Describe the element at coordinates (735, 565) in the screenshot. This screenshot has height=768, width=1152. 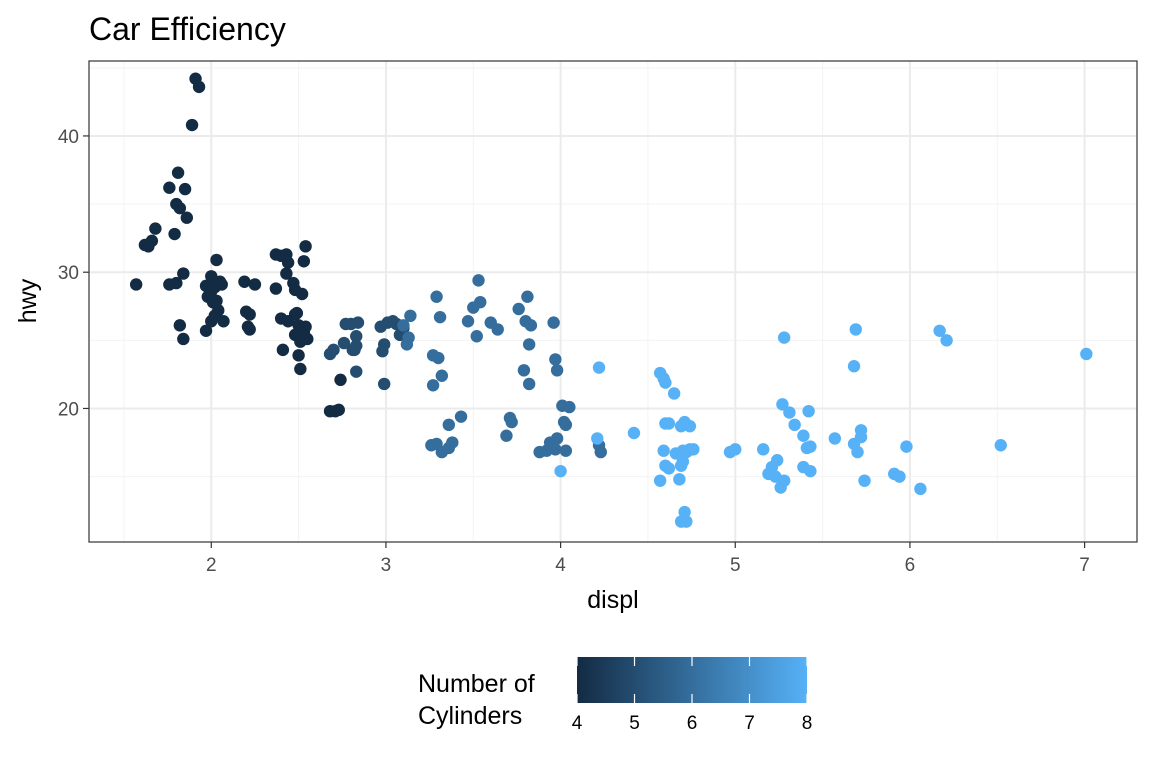
I see `x-tick-label: 5` at that location.